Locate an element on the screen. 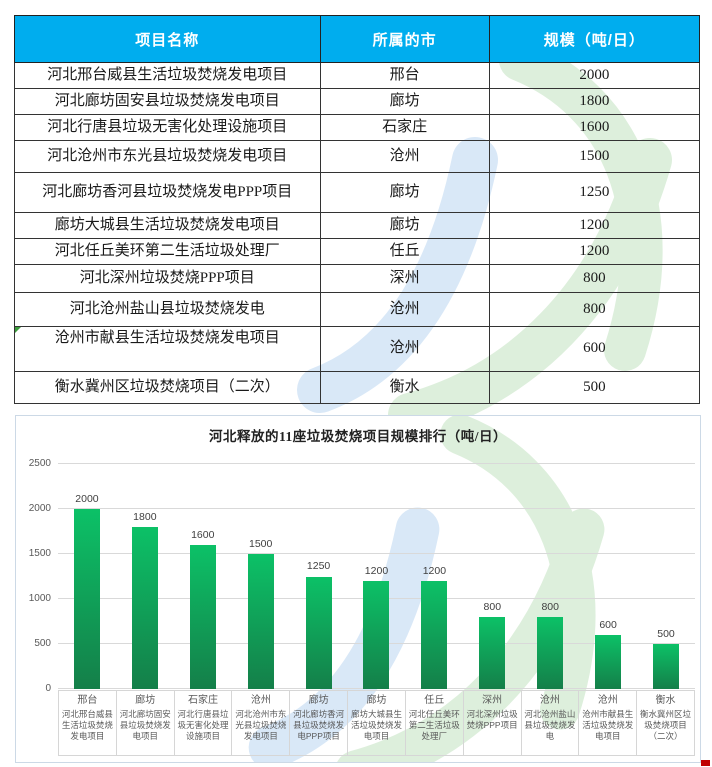  category-city-label: 邢台 is located at coordinates (87, 700).